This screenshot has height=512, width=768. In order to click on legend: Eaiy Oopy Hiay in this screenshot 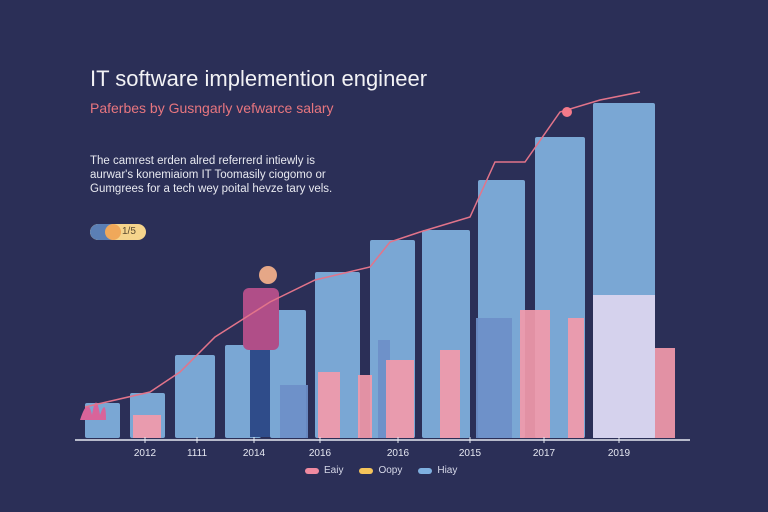, I will do `click(381, 470)`.